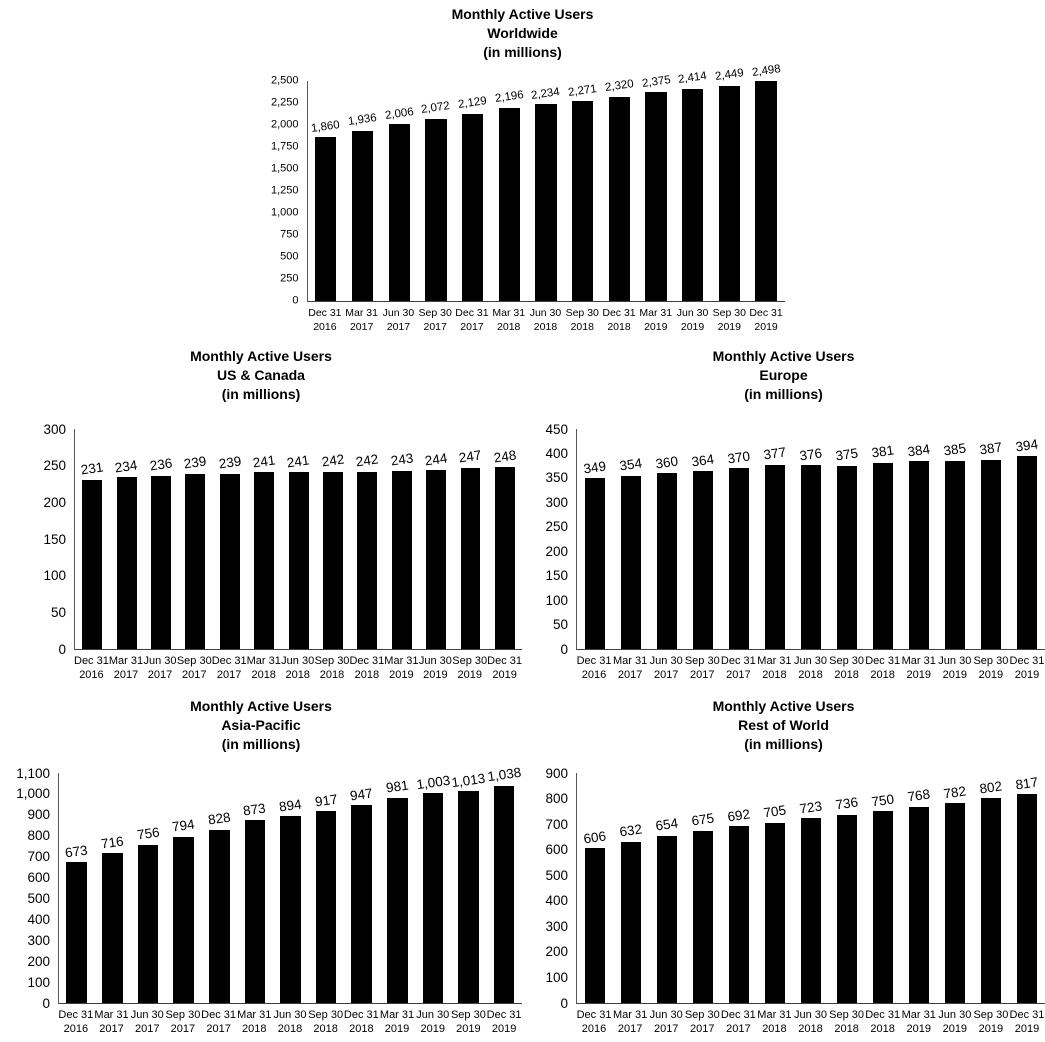 This screenshot has width=1045, height=1042. I want to click on bar-slot: 802, so click(991, 888).